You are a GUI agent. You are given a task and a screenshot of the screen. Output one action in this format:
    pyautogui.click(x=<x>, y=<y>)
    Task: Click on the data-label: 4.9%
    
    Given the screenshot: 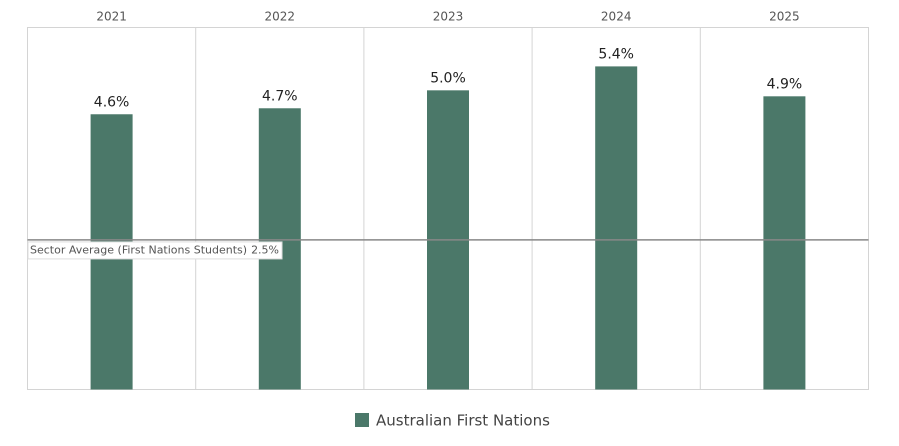 What is the action you would take?
    pyautogui.click(x=785, y=84)
    